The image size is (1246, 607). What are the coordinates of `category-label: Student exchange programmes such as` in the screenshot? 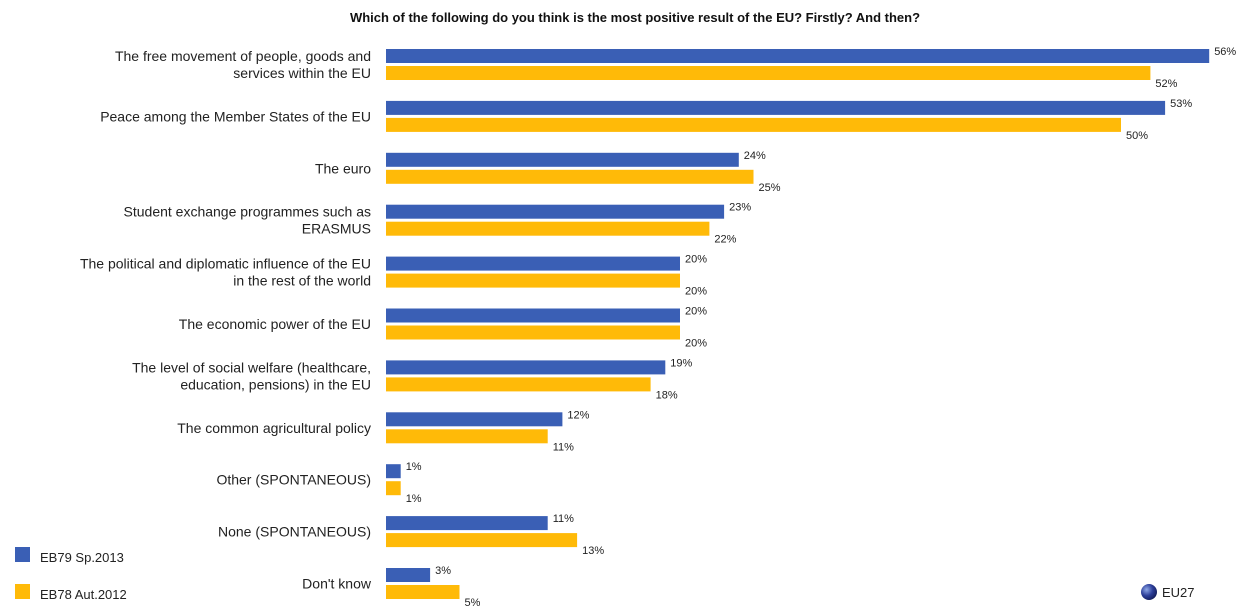 It's located at (247, 212).